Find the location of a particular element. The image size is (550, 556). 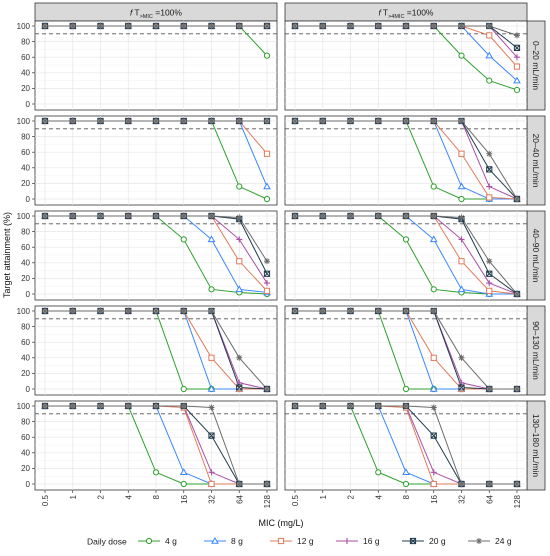

x-tick-label: 128 is located at coordinates (517, 501).